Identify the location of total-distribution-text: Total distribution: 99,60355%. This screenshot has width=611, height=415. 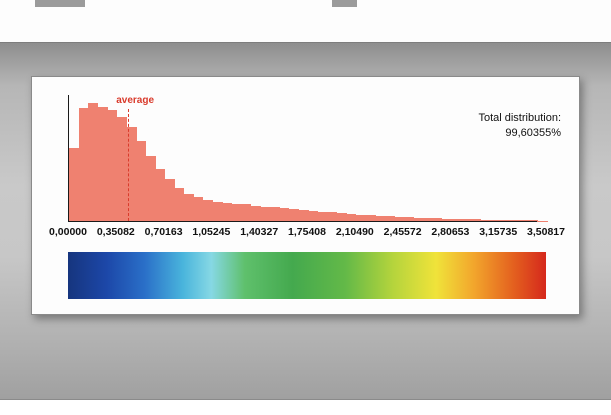
(519, 126).